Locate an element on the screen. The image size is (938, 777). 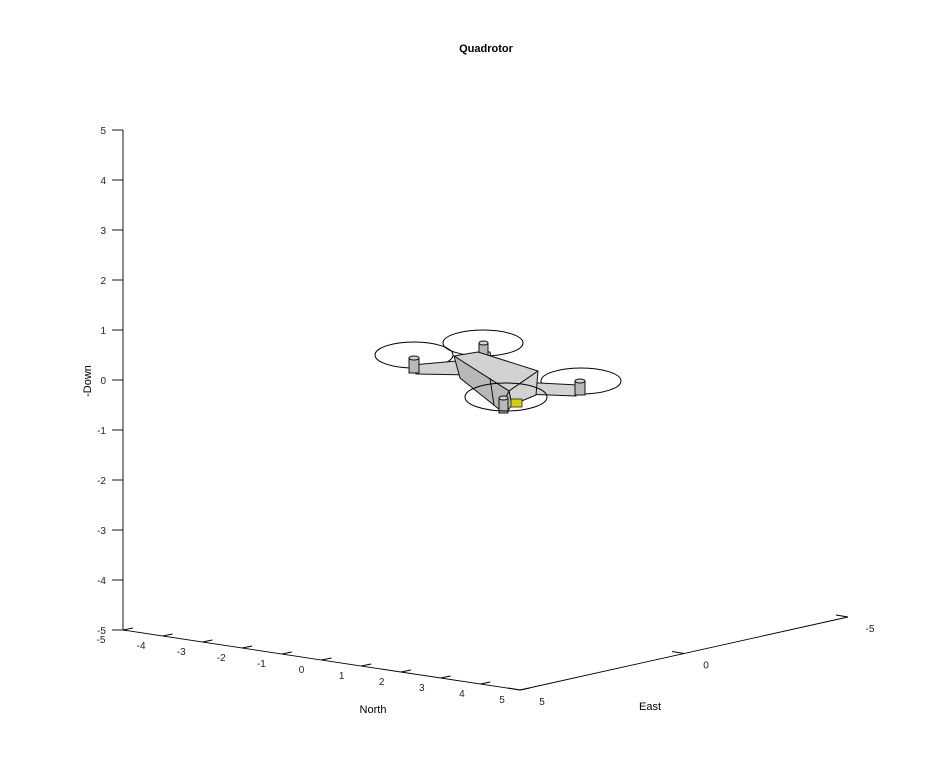
camera-gimbal is located at coordinates (516, 403).